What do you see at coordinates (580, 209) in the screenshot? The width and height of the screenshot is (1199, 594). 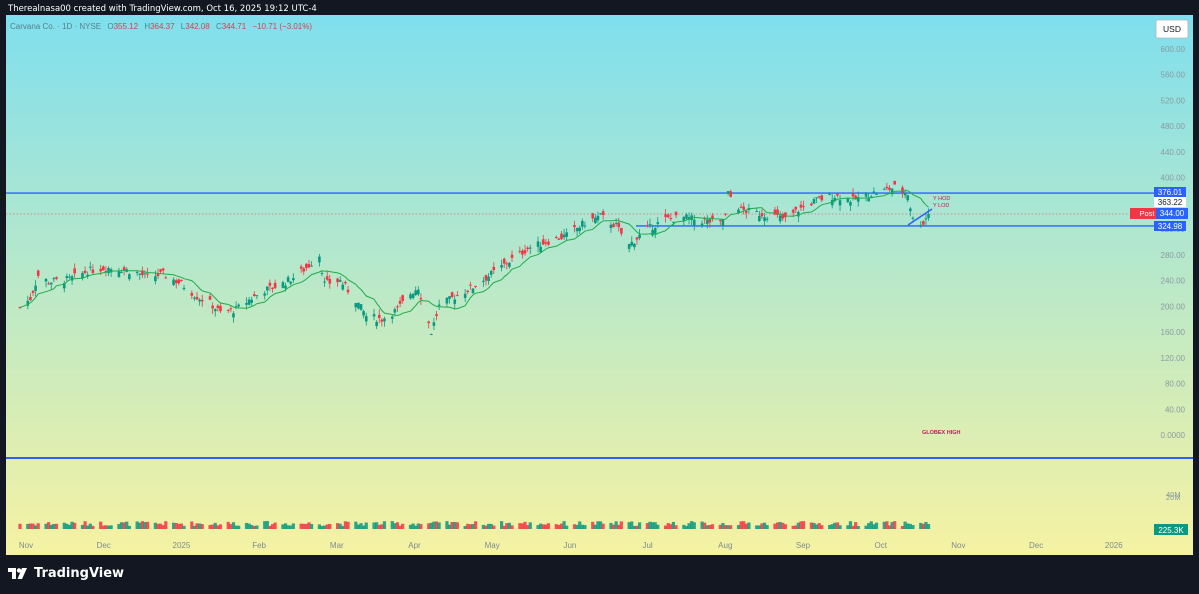 I see `horizontal-lines` at bounding box center [580, 209].